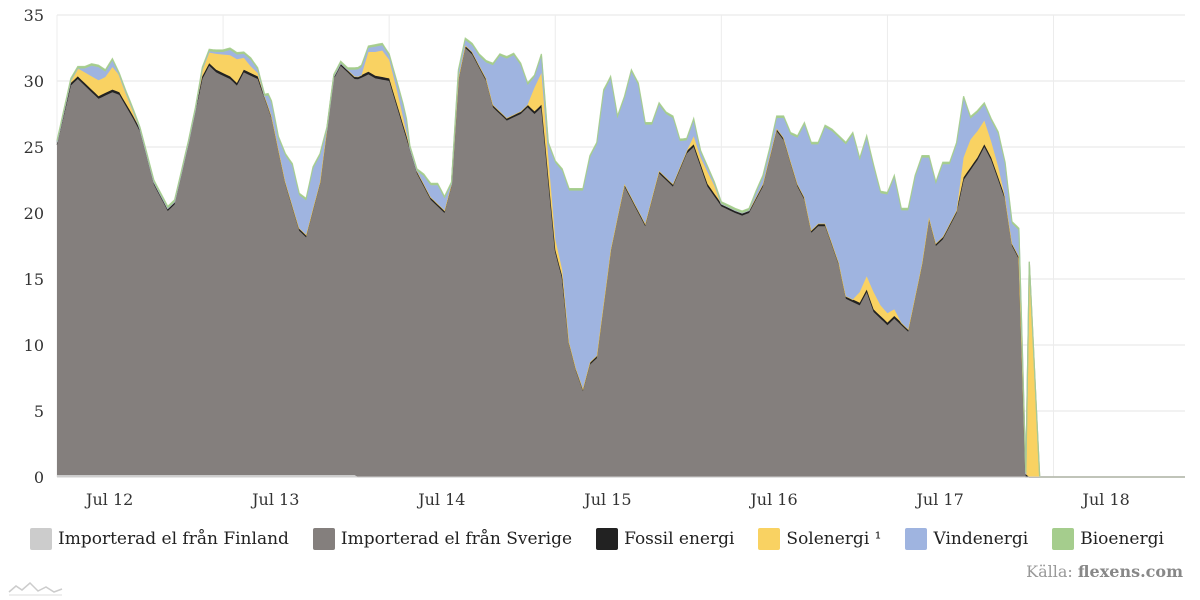 This screenshot has height=600, width=1200. I want to click on y-axis: 0 5 10 15 20 25 30 35, so click(34, 246).